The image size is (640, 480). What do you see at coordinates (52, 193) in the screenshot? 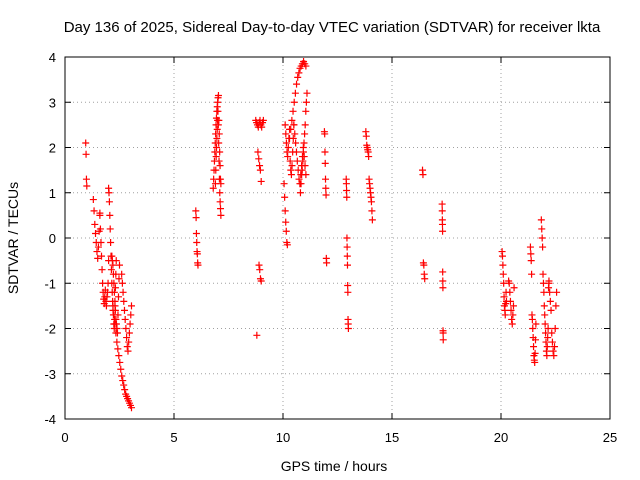
I see `y-tick-label: 1` at bounding box center [52, 193].